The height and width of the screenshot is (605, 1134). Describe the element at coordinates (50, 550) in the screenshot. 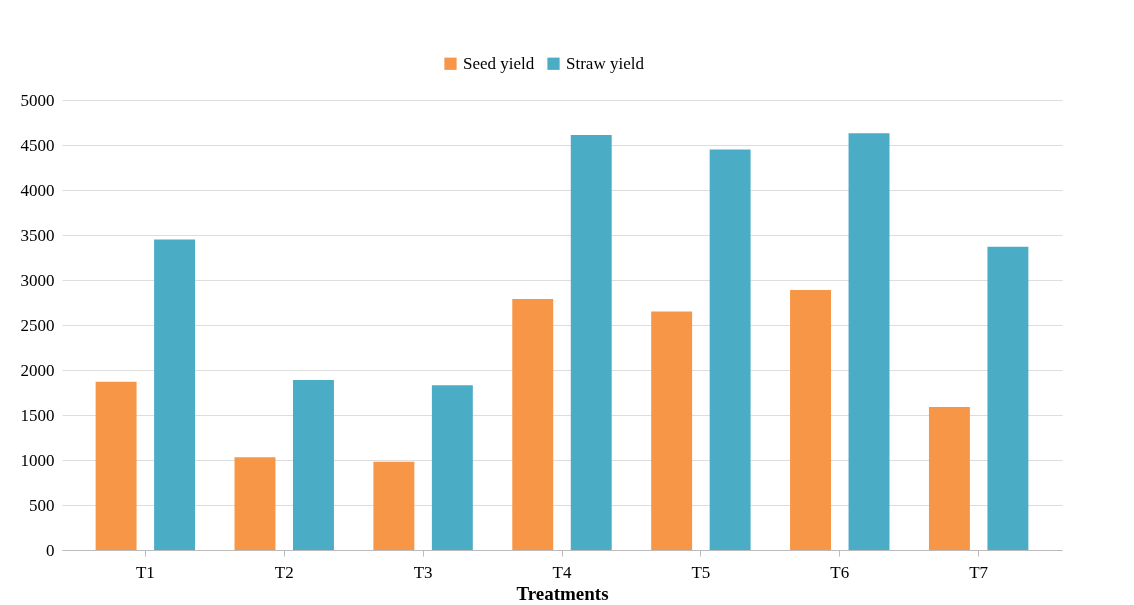

I see `y-tick-label: 0` at that location.